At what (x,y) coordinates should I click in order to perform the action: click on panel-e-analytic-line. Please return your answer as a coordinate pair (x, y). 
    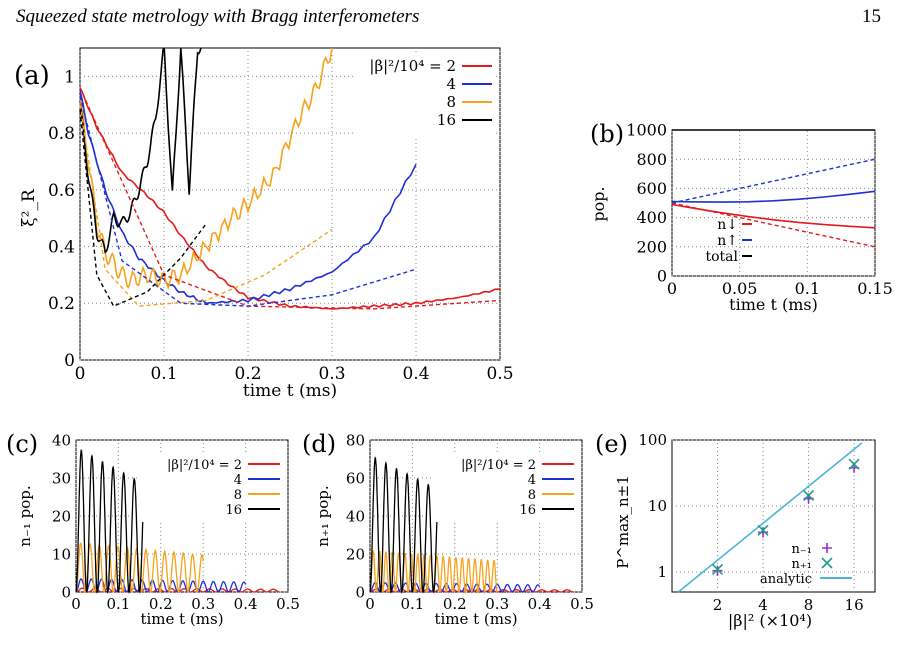
    Looking at the image, I should click on (770, 517).